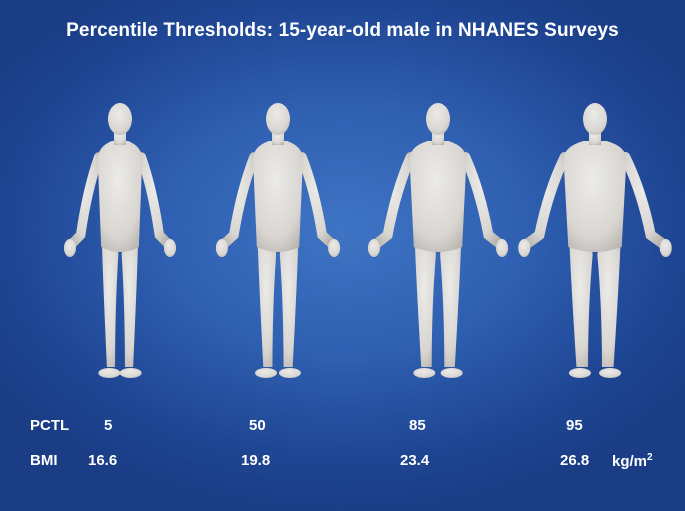 This screenshot has height=511, width=685. What do you see at coordinates (256, 460) in the screenshot?
I see `bmi-value: 19.8` at bounding box center [256, 460].